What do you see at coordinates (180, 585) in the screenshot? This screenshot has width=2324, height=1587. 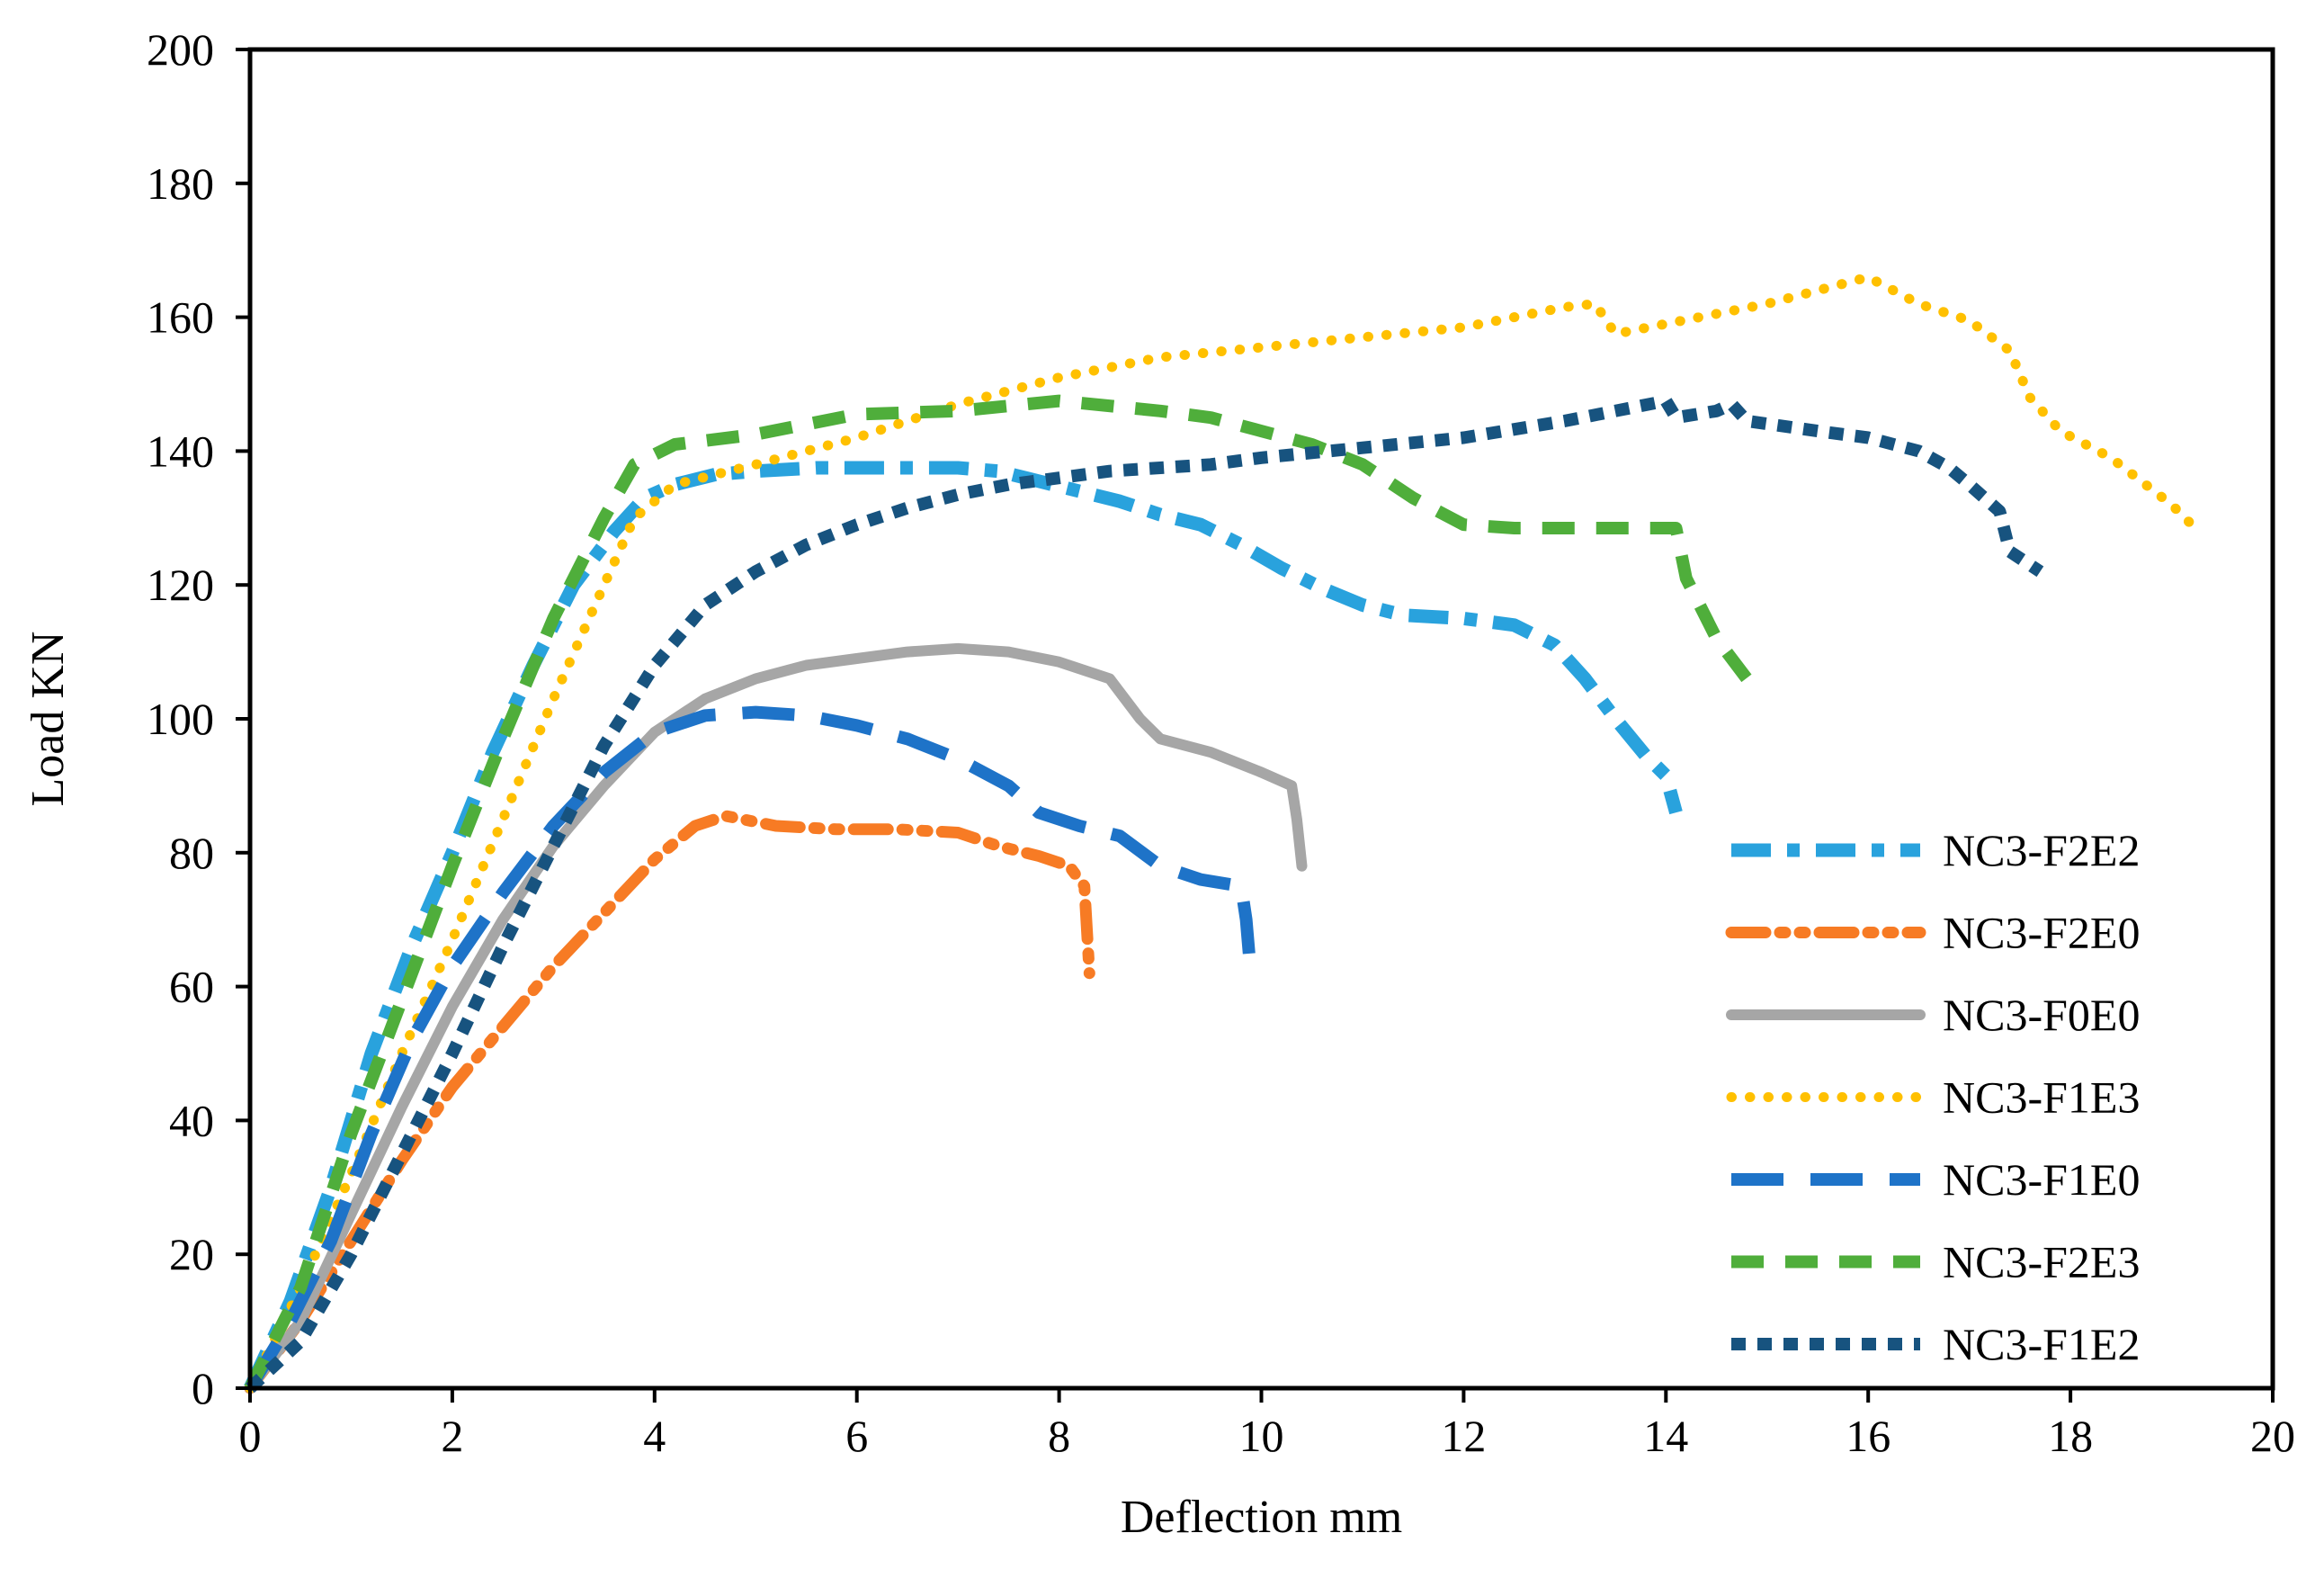 I see `y-tick-label: 120` at bounding box center [180, 585].